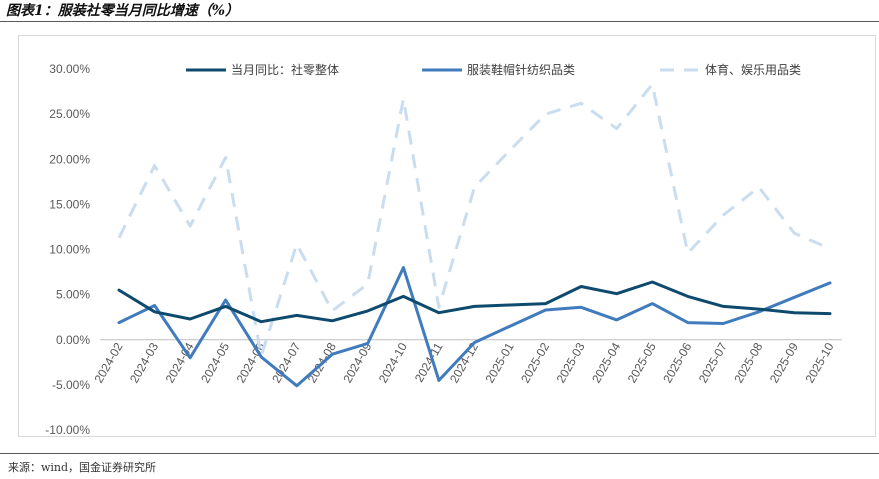 The image size is (879, 479). What do you see at coordinates (521, 69) in the screenshot?
I see `legend-label-2: 服装鞋帽针纺织品类` at bounding box center [521, 69].